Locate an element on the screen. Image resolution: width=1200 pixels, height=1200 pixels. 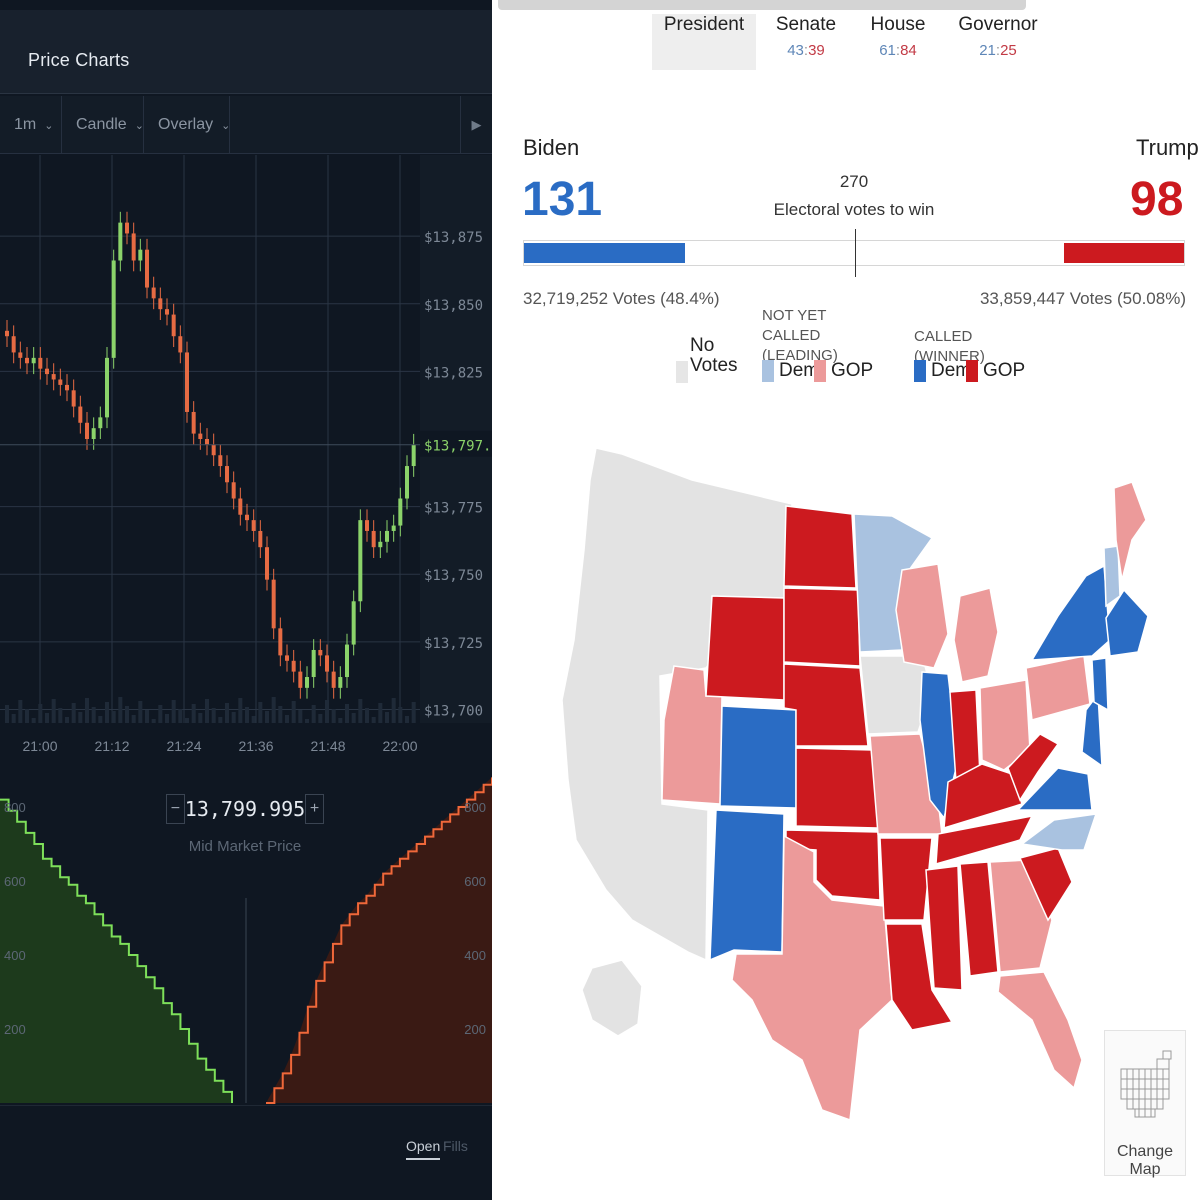
state-new-hampshire is located at coordinates (1112, 576).